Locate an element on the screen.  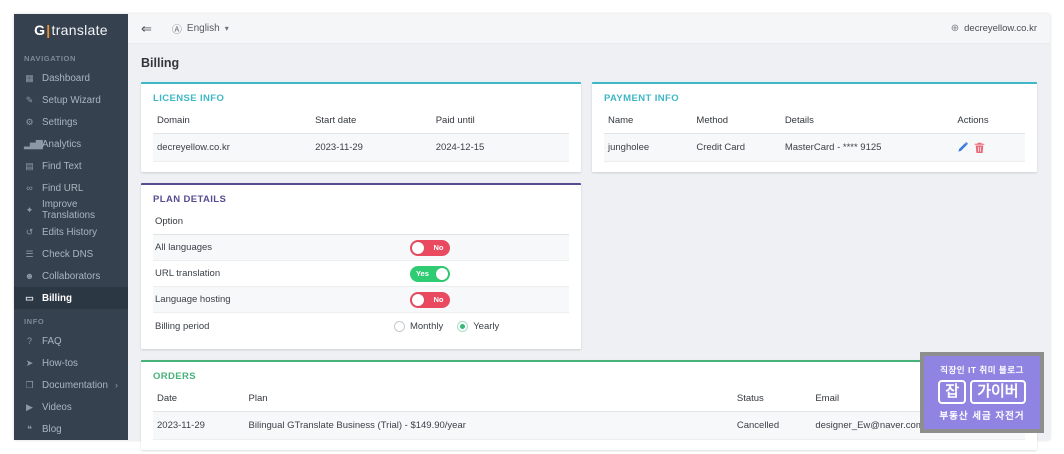
sidebar-item-label: Documentation is located at coordinates (75, 385).